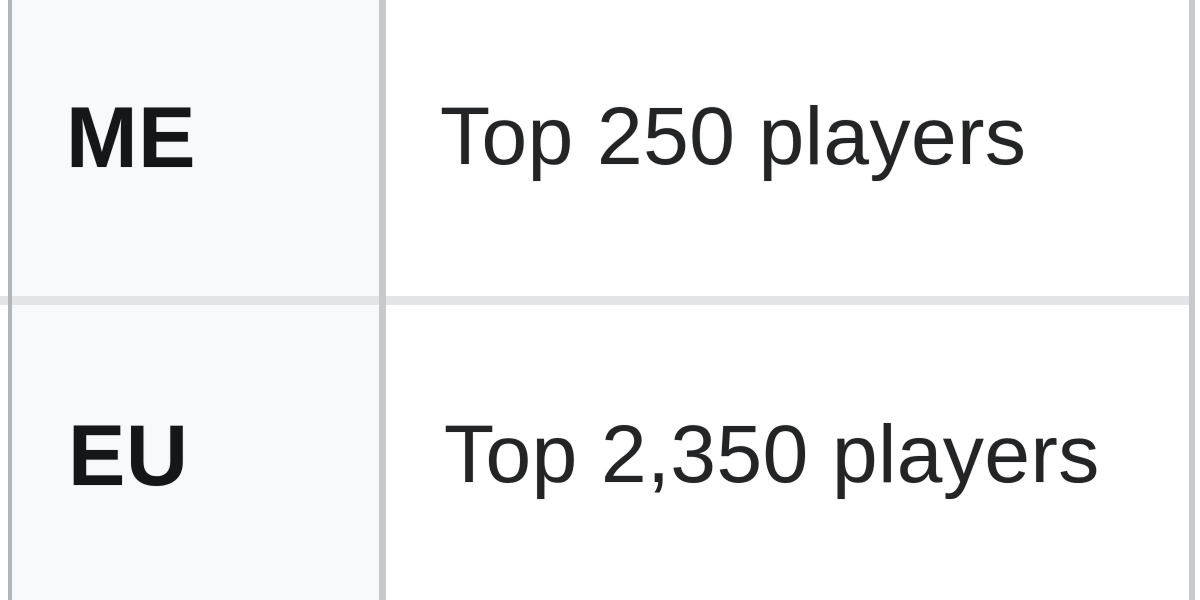  Describe the element at coordinates (733, 136) in the screenshot. I see `players-cell-me: Top 250 players` at that location.